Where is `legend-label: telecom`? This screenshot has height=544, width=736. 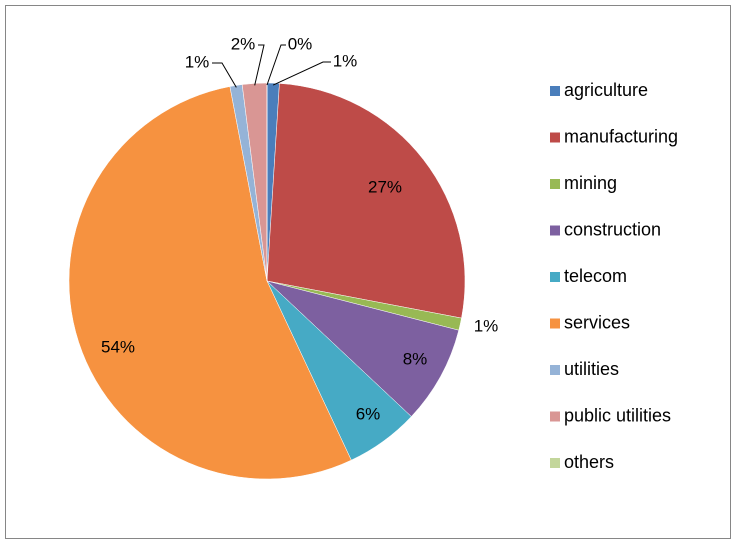 legend-label: telecom is located at coordinates (595, 276).